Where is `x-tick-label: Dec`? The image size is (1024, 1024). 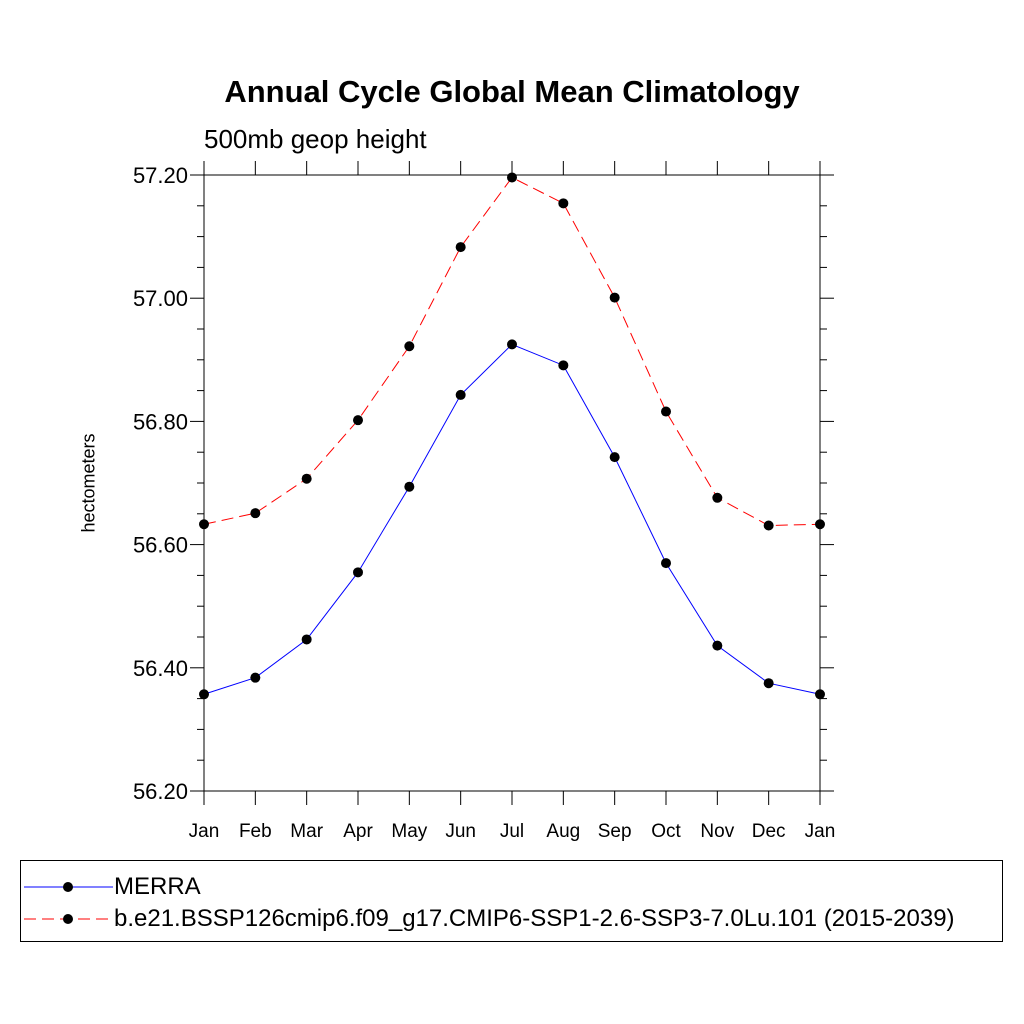 x-tick-label: Dec is located at coordinates (769, 831).